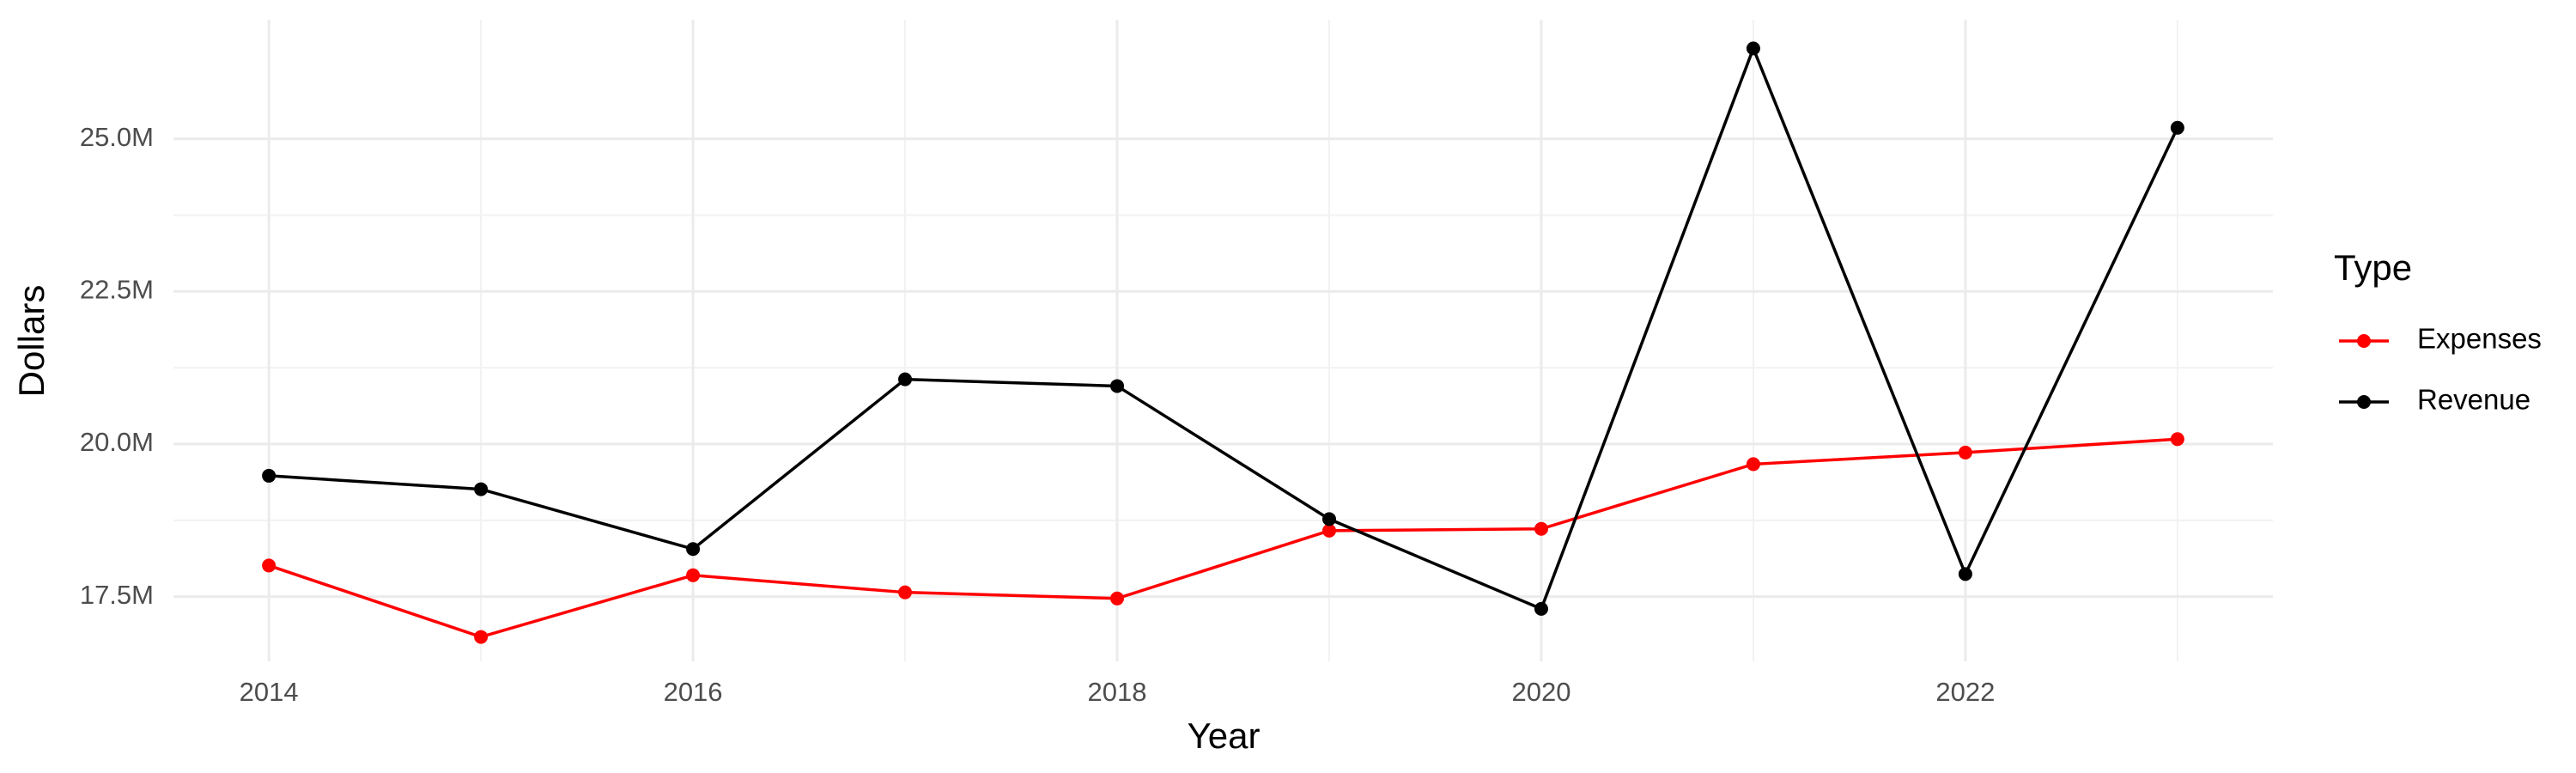  Describe the element at coordinates (117, 289) in the screenshot. I see `y-tick-label: 22.5M` at that location.